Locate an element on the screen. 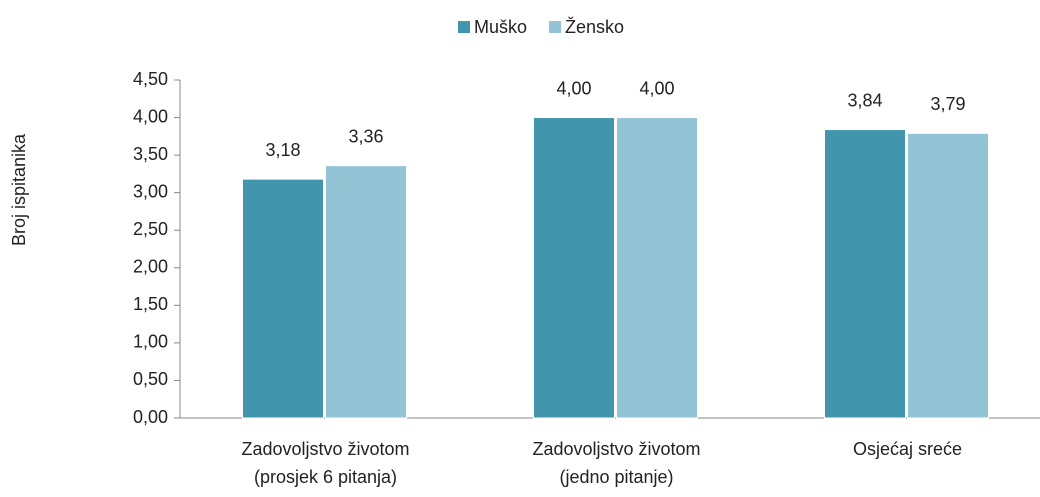 The width and height of the screenshot is (1040, 497). x-tick-label: (prosjek 6 pitanja) is located at coordinates (325, 477).